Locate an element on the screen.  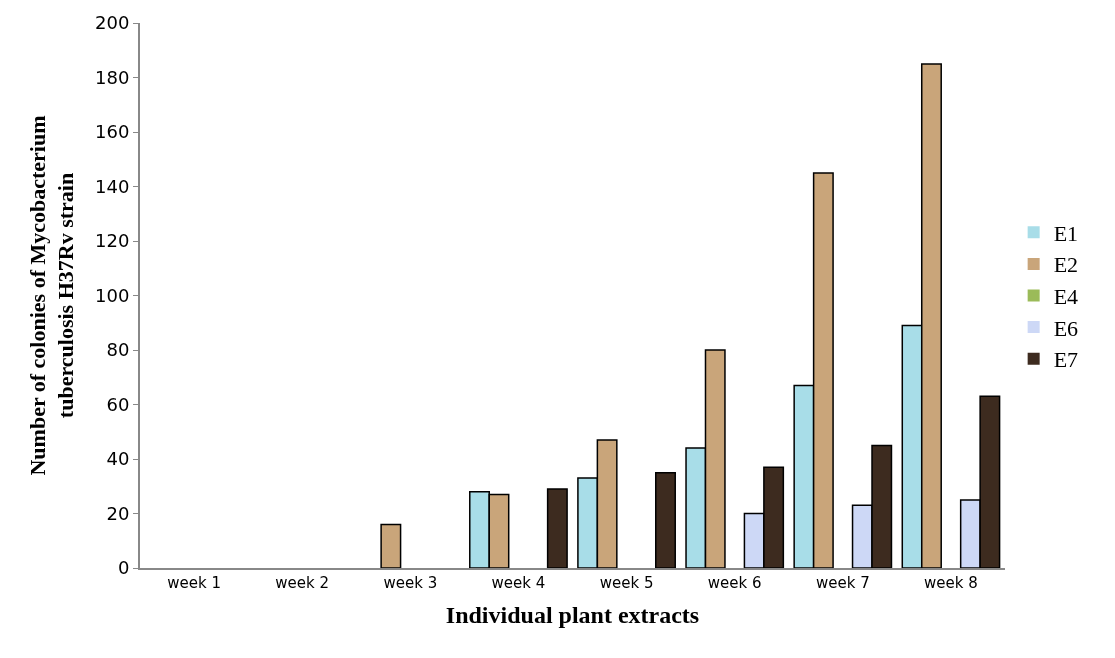
x-tick-label: week 2 is located at coordinates (302, 583).